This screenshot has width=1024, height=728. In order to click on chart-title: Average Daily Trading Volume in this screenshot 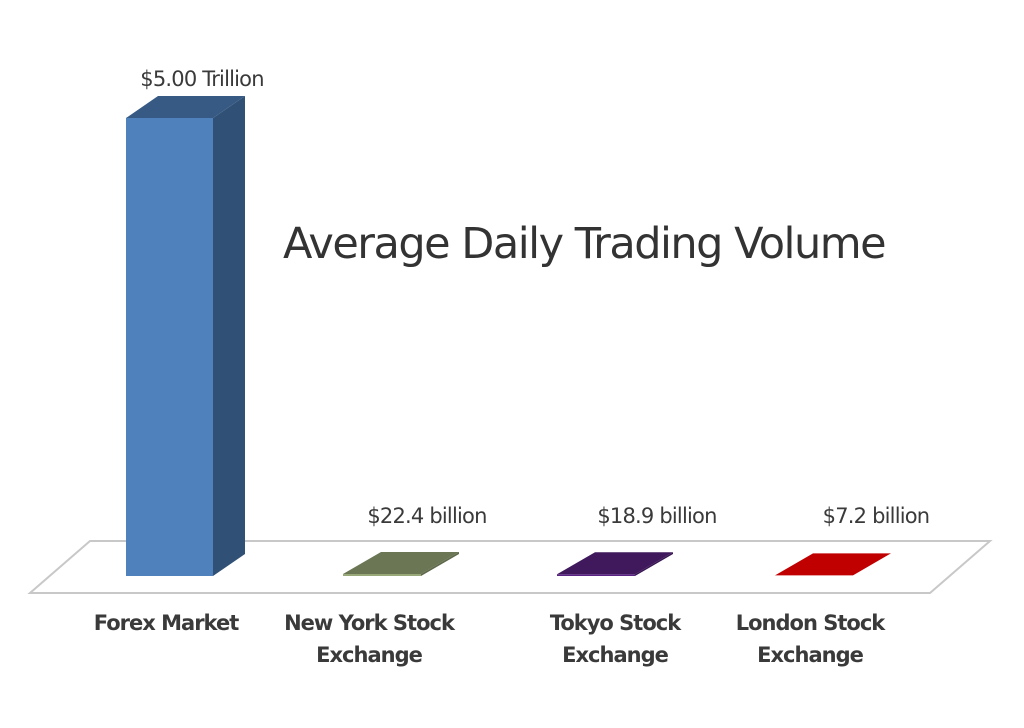, I will do `click(584, 244)`.